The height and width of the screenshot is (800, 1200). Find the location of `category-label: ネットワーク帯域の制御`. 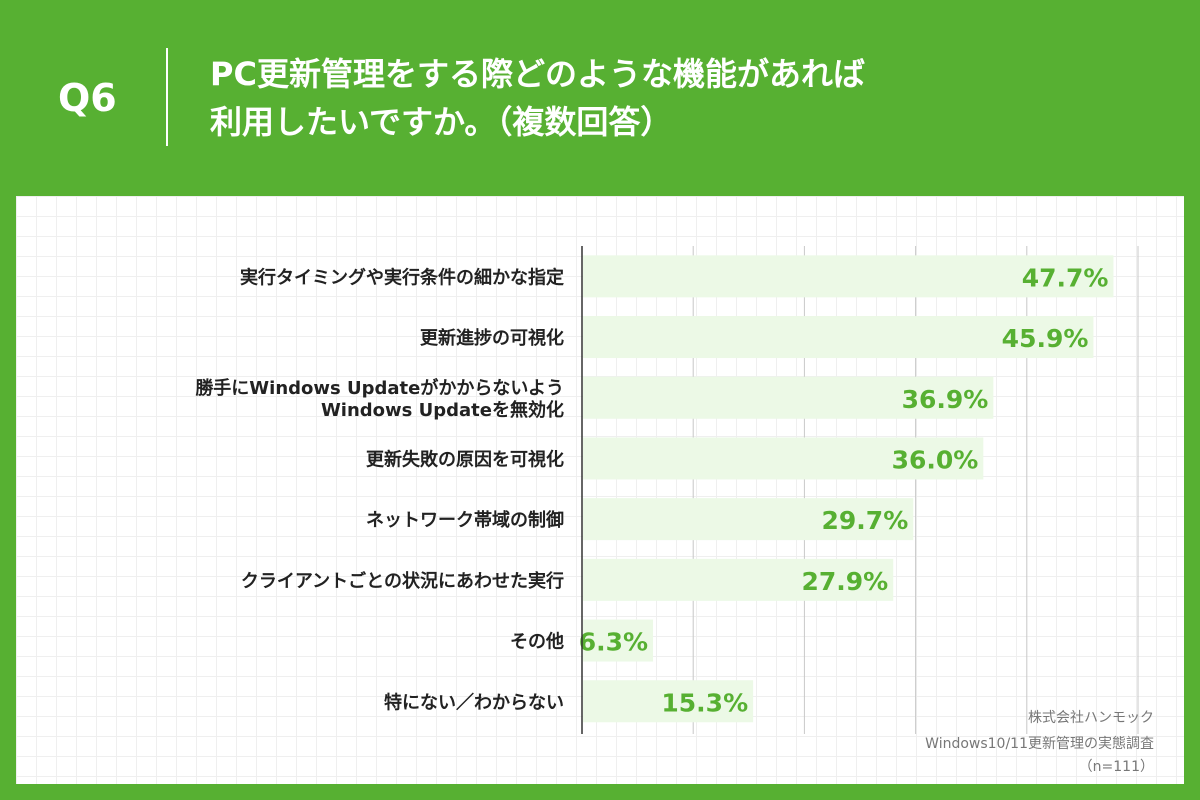

category-label: ネットワーク帯域の制御 is located at coordinates (465, 520).